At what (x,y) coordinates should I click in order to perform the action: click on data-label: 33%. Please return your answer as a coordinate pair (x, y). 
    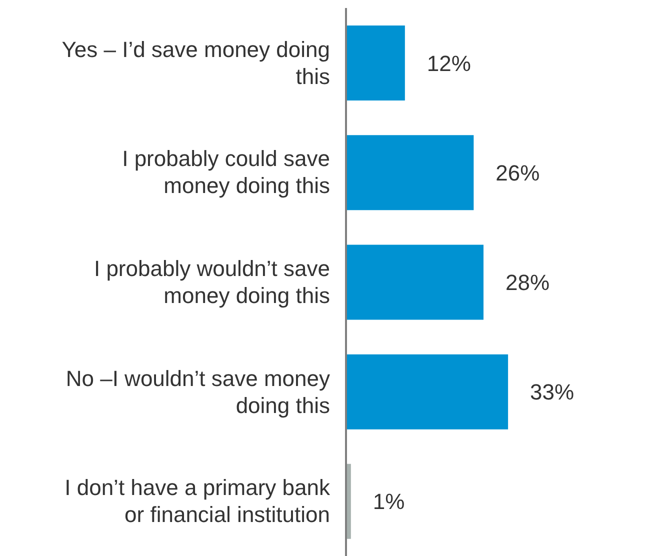
    Looking at the image, I should click on (552, 392).